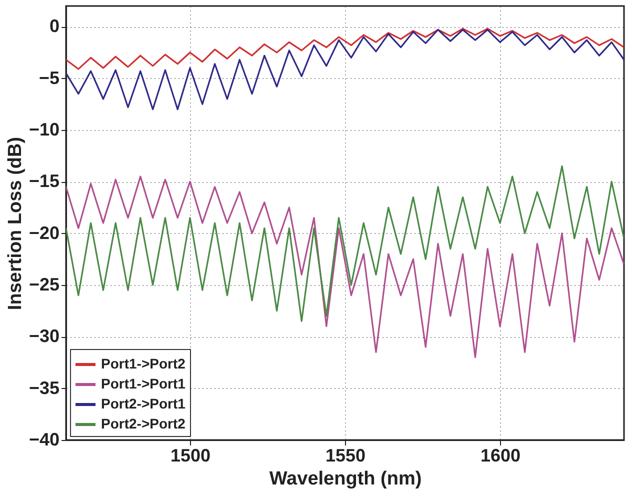  Describe the element at coordinates (143, 364) in the screenshot. I see `legend-label: Port1->Port2` at that location.